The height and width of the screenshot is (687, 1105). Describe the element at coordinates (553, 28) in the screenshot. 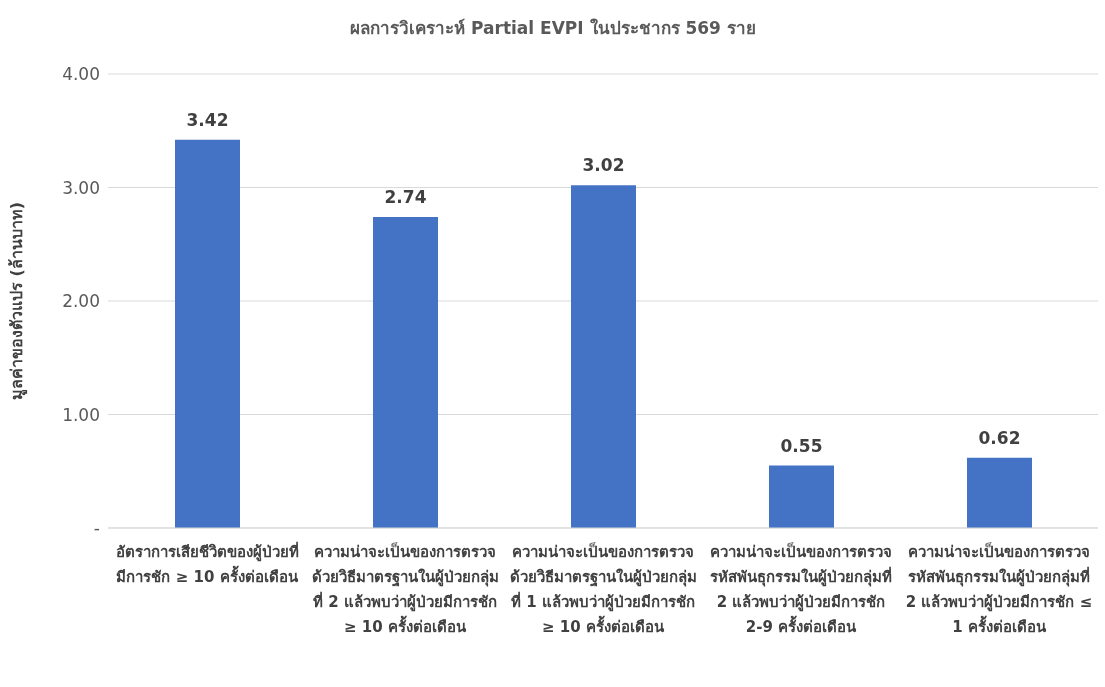

I see `chart-title: ผลการวิเคราะห์ Partial EVPI ในประชากร 569 ราย` at that location.